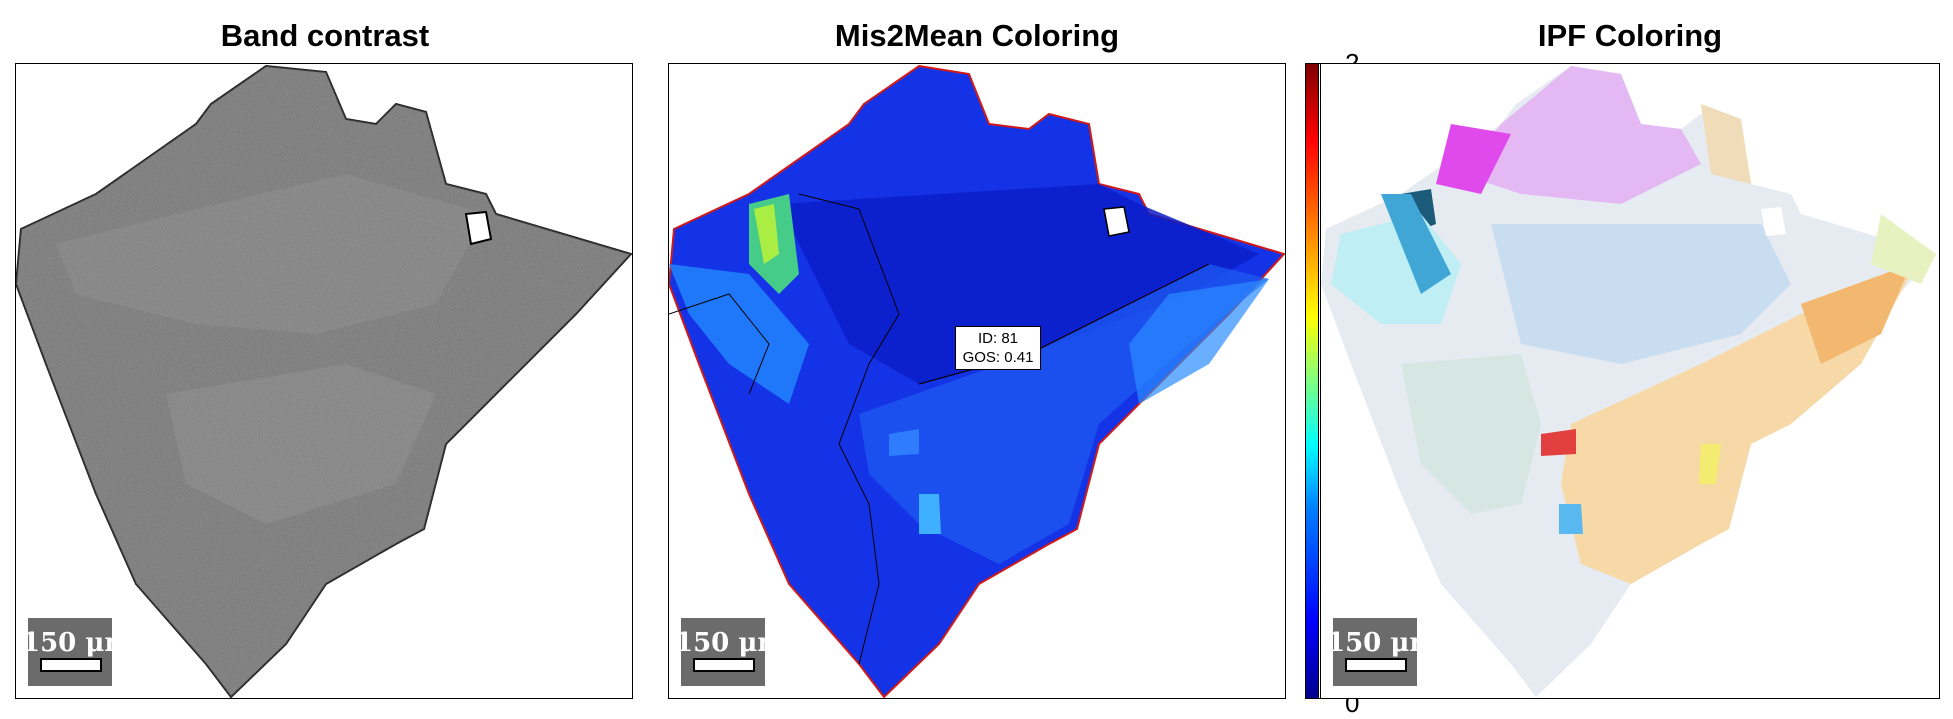 The height and width of the screenshot is (719, 1953). What do you see at coordinates (998, 338) in the screenshot?
I see `grain-id-label: ID: 81` at bounding box center [998, 338].